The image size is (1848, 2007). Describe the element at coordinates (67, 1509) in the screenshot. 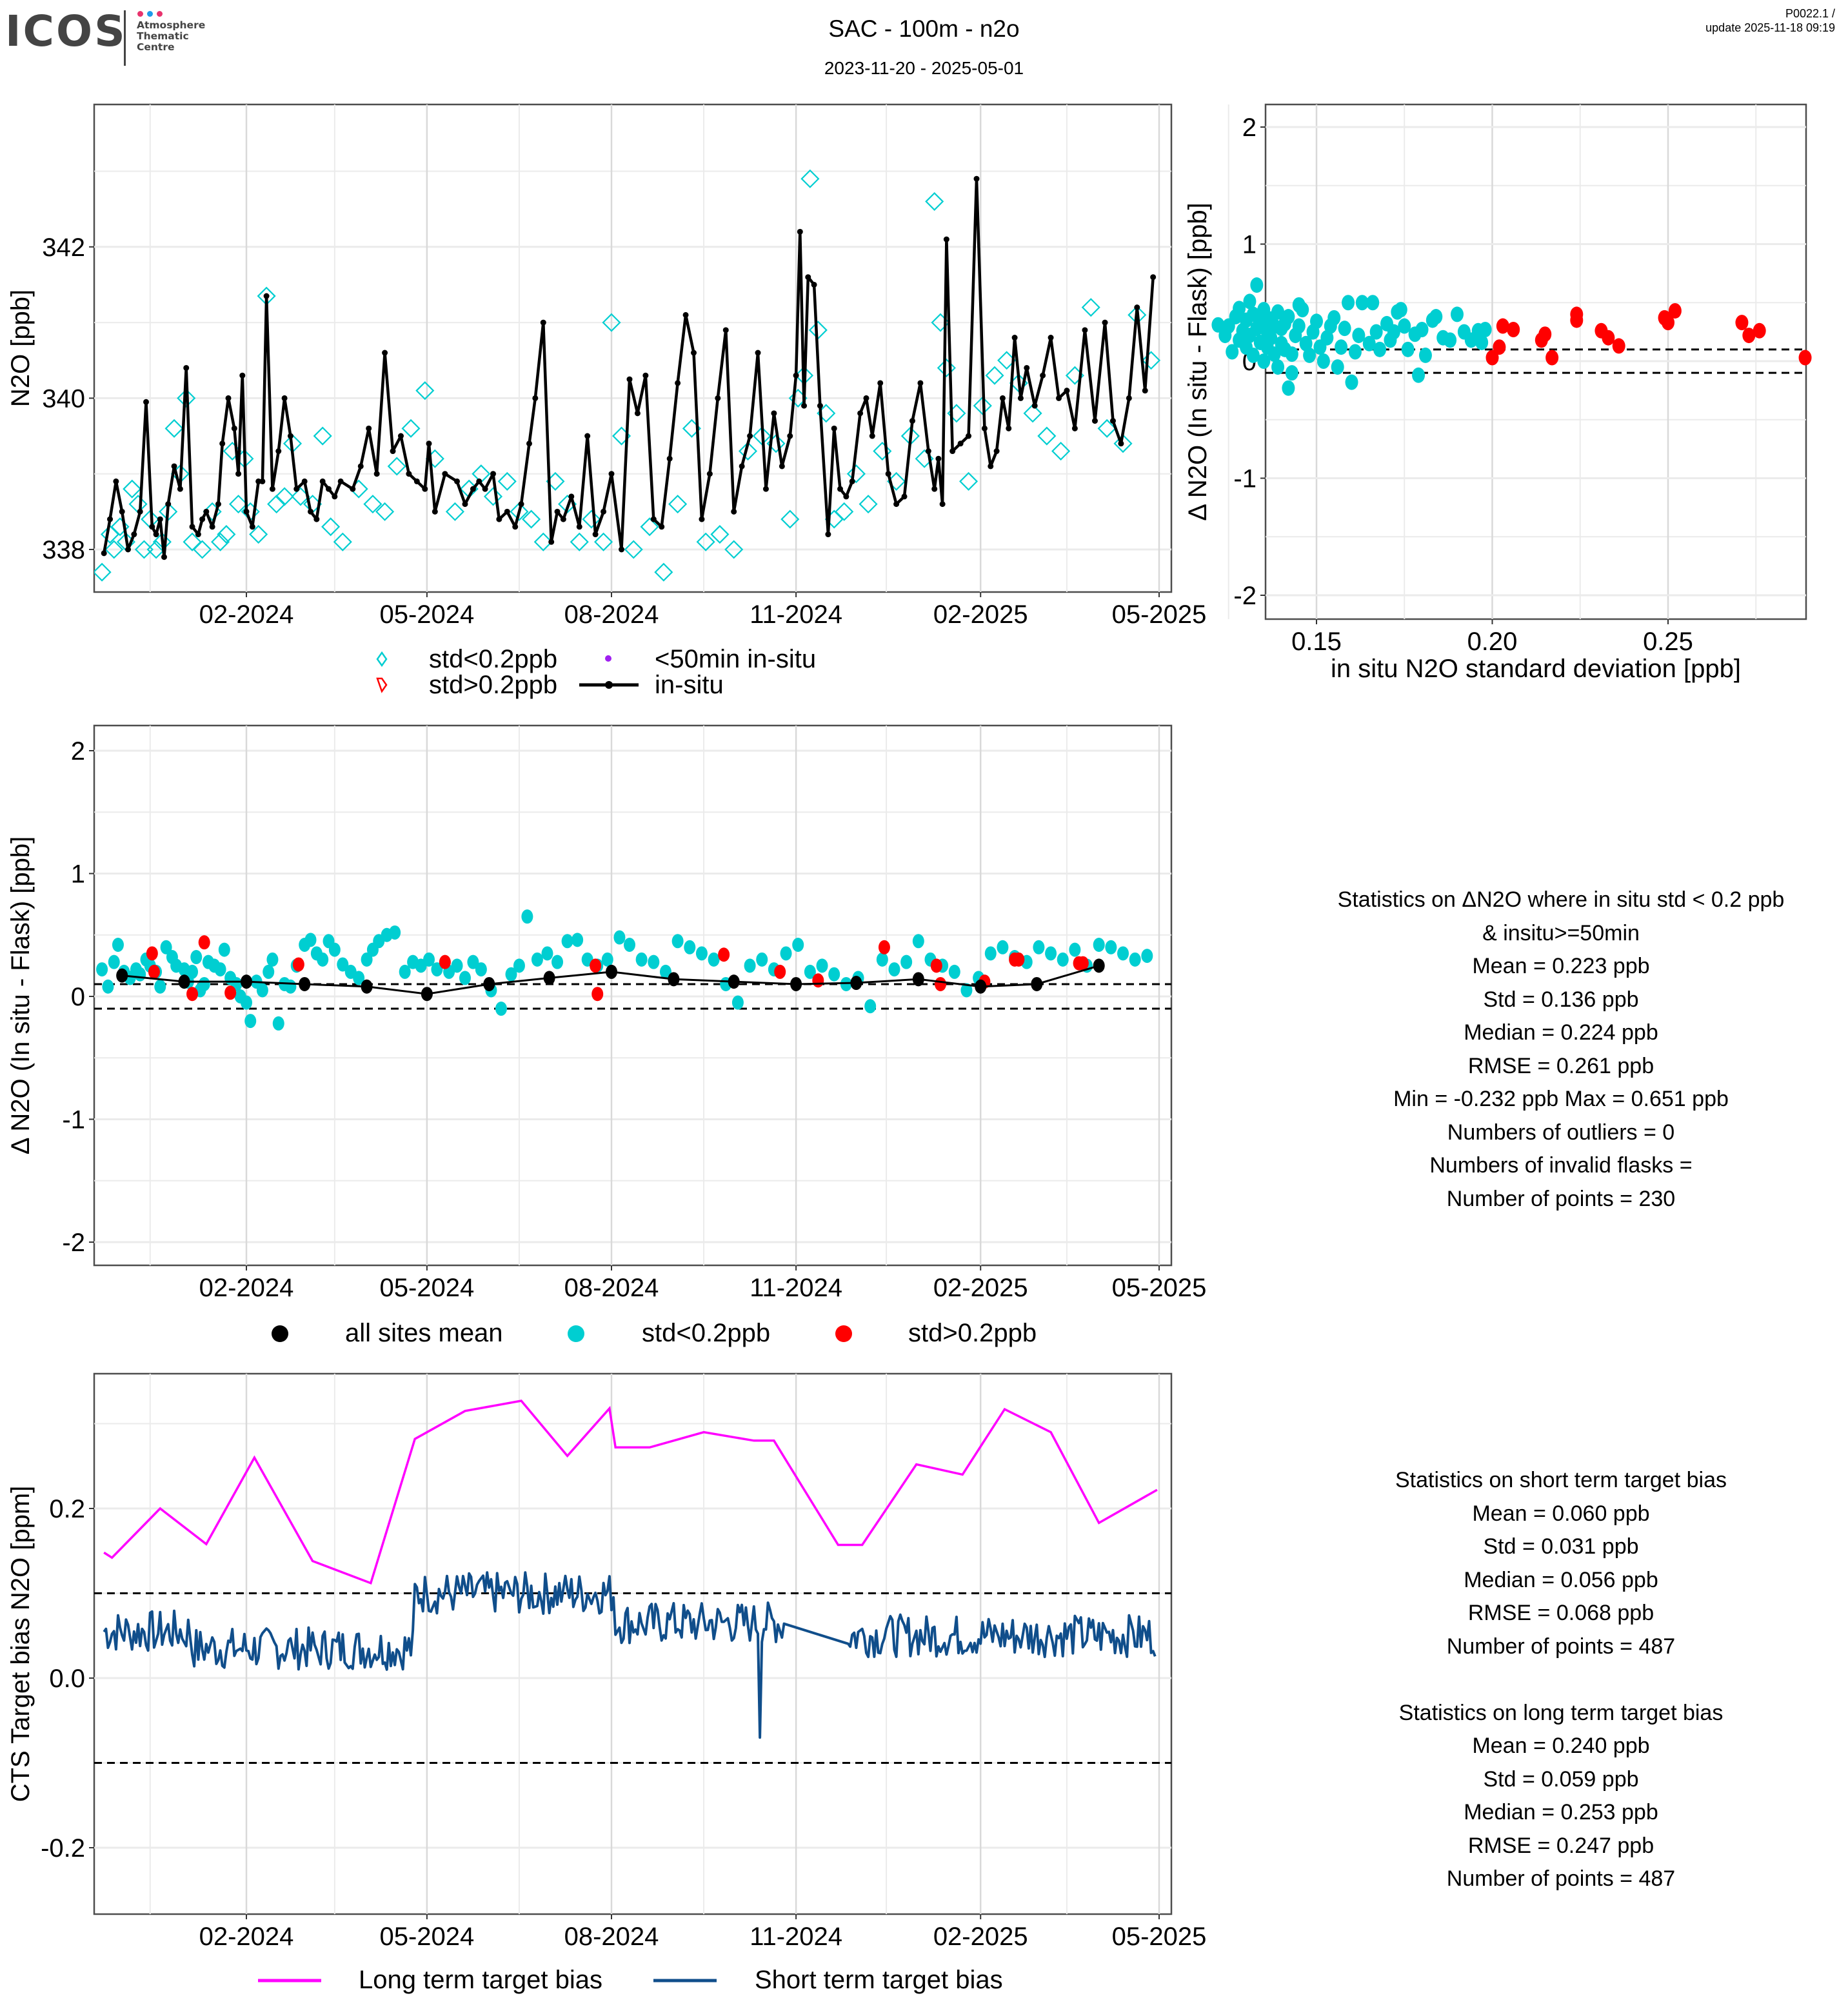

I see `y-tick-label: 0.2` at that location.